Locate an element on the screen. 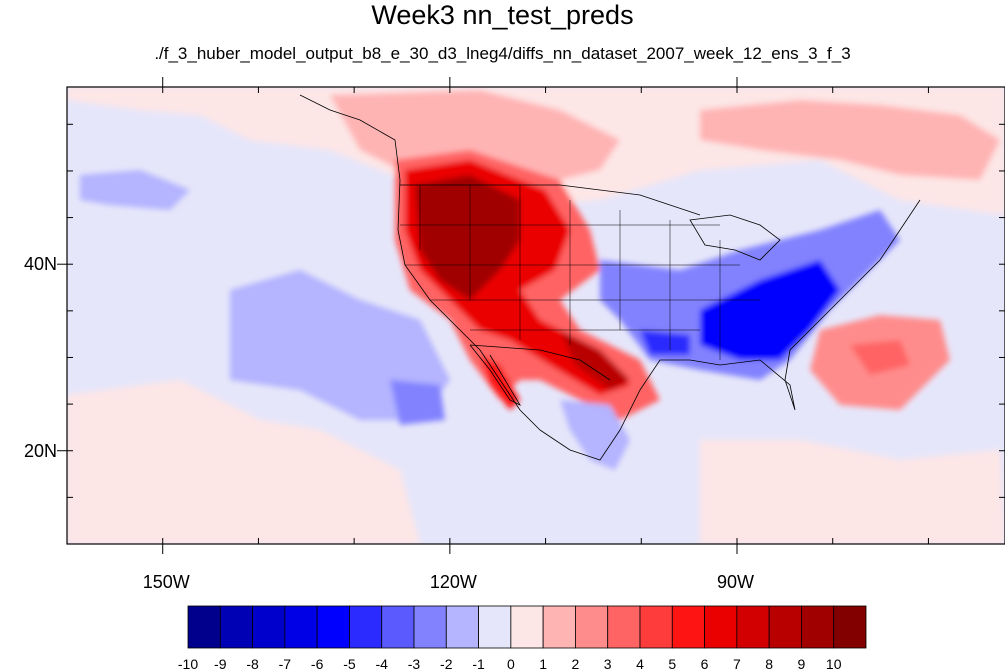 Image resolution: width=1005 pixels, height=672 pixels. colorbar-label: 4 is located at coordinates (640, 664).